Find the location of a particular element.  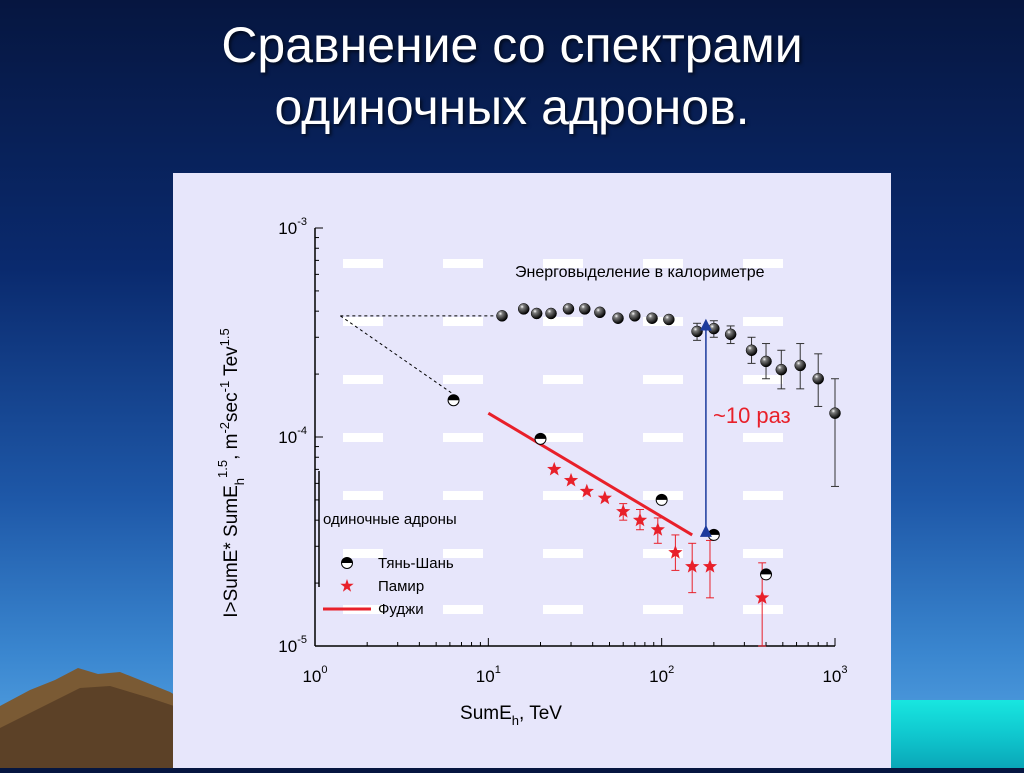

legend-group-label: одиночные адроны is located at coordinates (390, 519).